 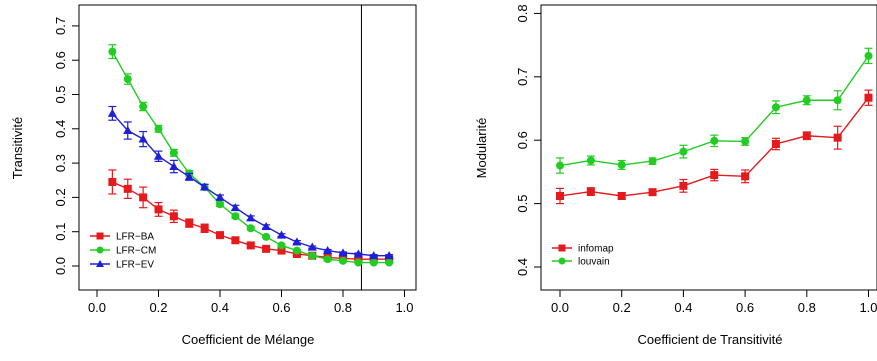 What do you see at coordinates (250, 182) in the screenshot?
I see `series-LFR−EV` at bounding box center [250, 182].